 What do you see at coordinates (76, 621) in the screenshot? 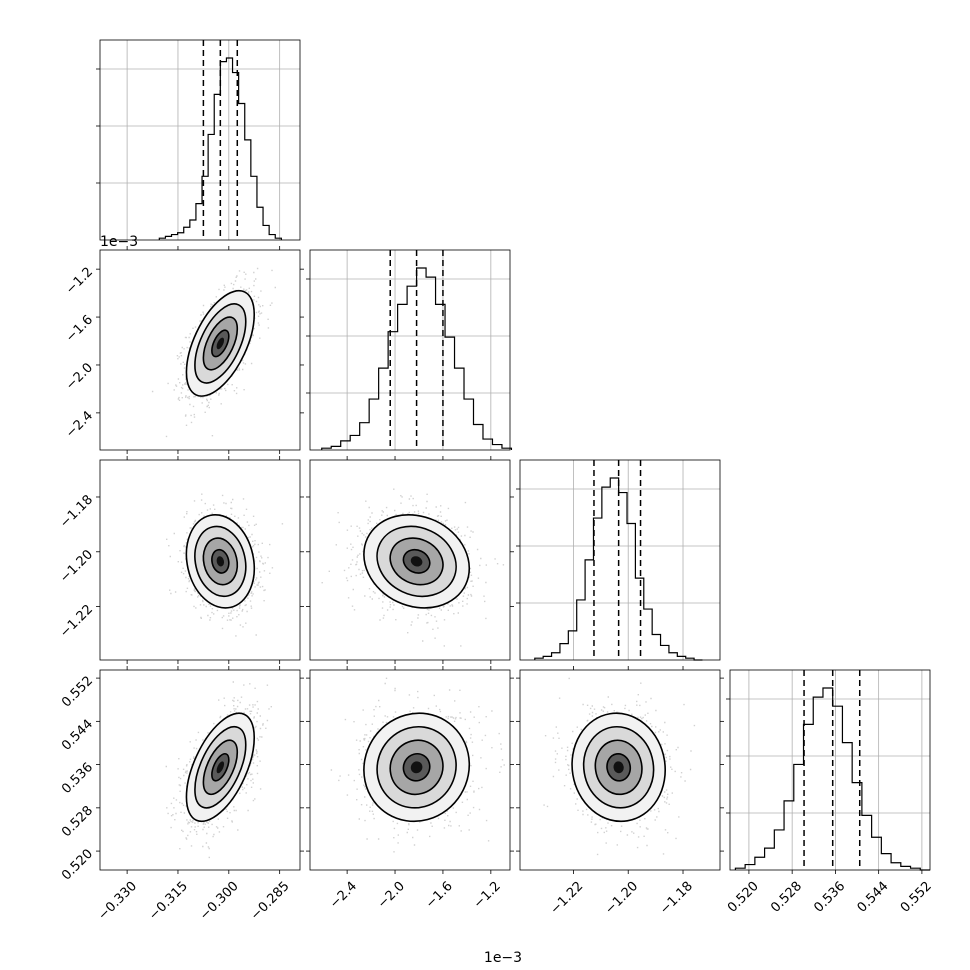
I see `y-tick-label-p2: −1.22` at bounding box center [76, 621].